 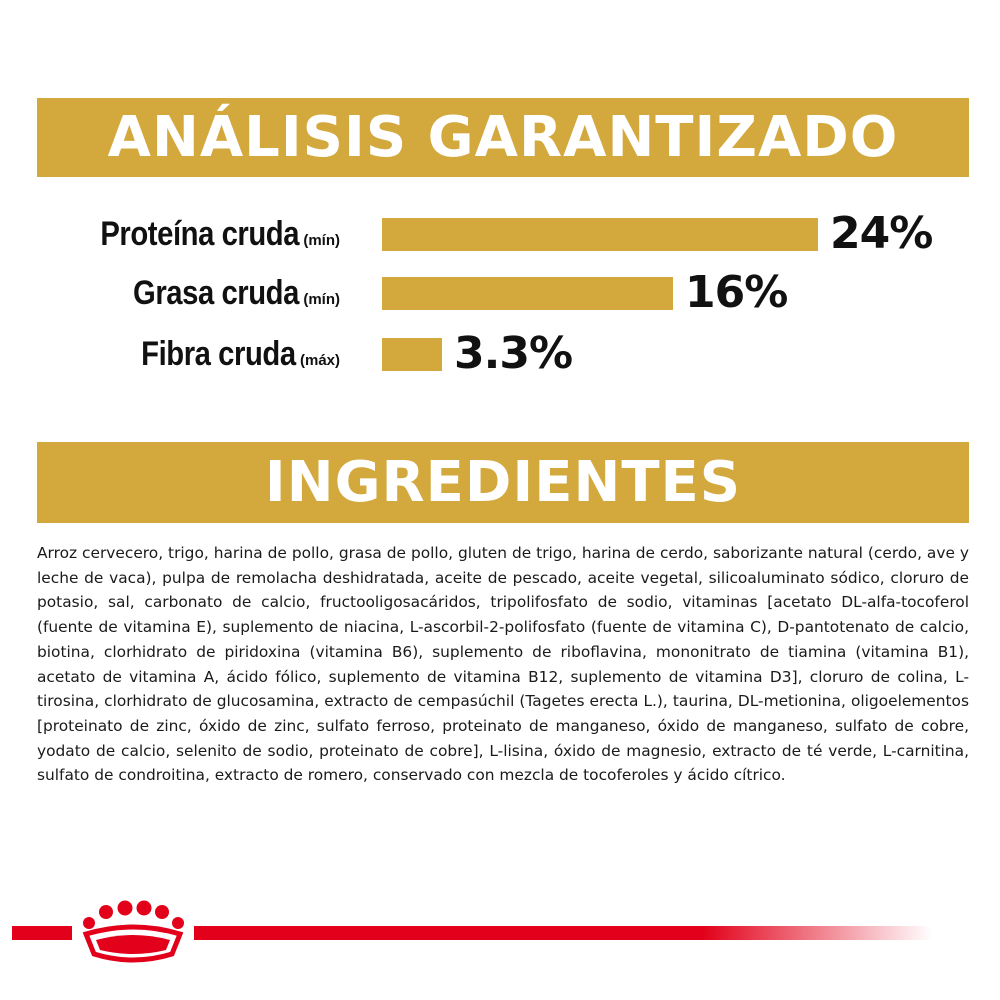 I want to click on nutrient-qualifier: (máx), so click(x=319, y=360).